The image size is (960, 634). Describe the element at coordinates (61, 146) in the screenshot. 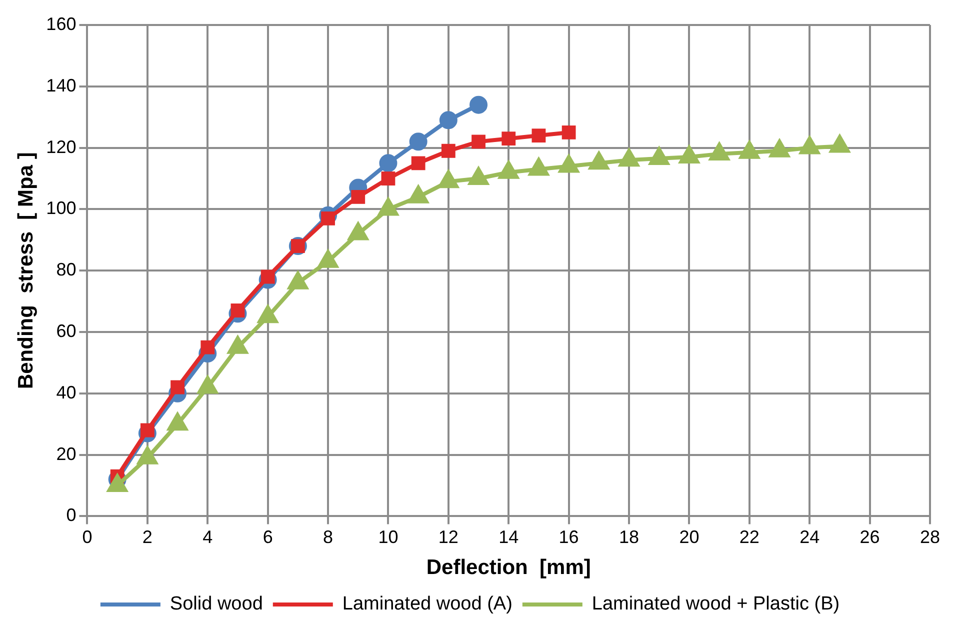

I see `y-tick-label: 120` at that location.